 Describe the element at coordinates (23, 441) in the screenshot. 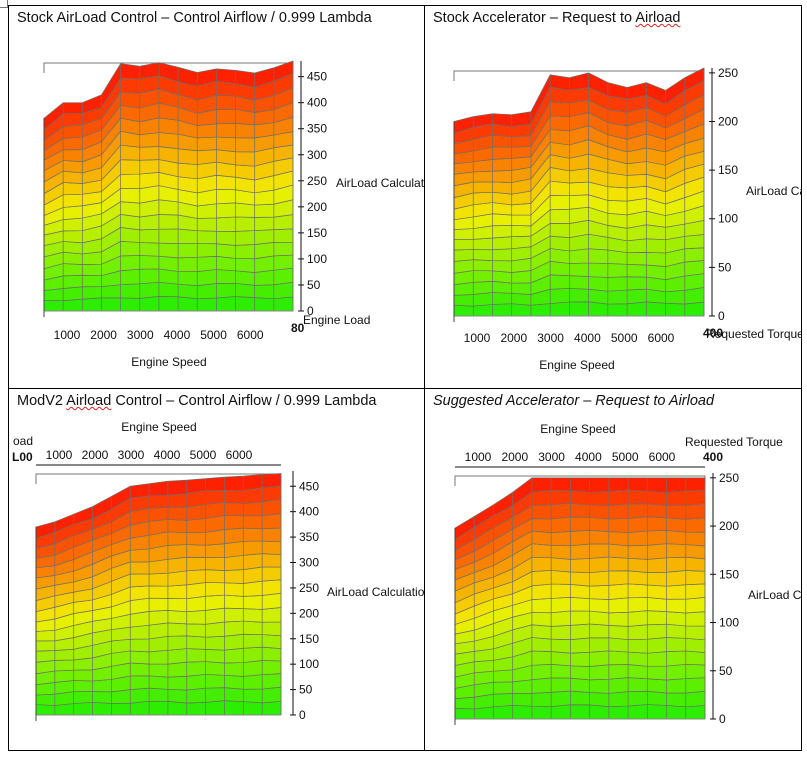

I see `y-axis-label: oad` at that location.